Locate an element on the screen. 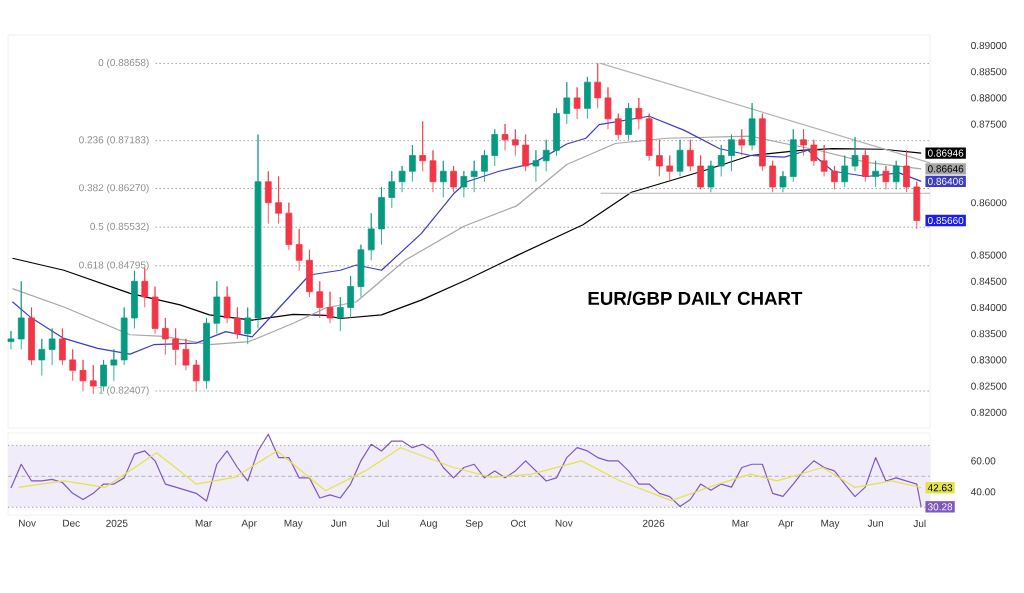 Image resolution: width=1024 pixels, height=593 pixels. x-tick-label: Oct is located at coordinates (518, 523).